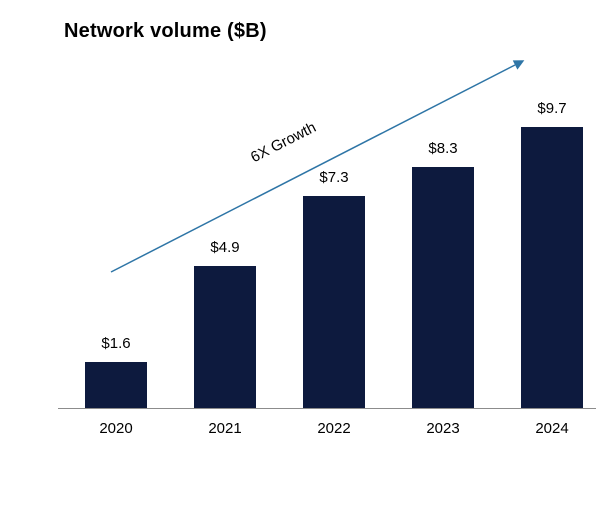 The height and width of the screenshot is (511, 601). I want to click on bar-2022, so click(334, 302).